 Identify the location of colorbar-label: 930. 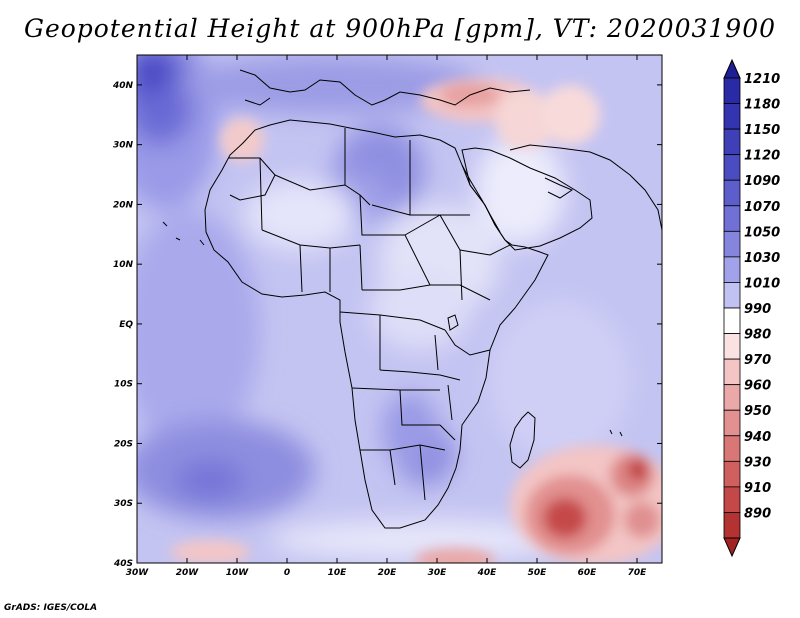
(757, 462).